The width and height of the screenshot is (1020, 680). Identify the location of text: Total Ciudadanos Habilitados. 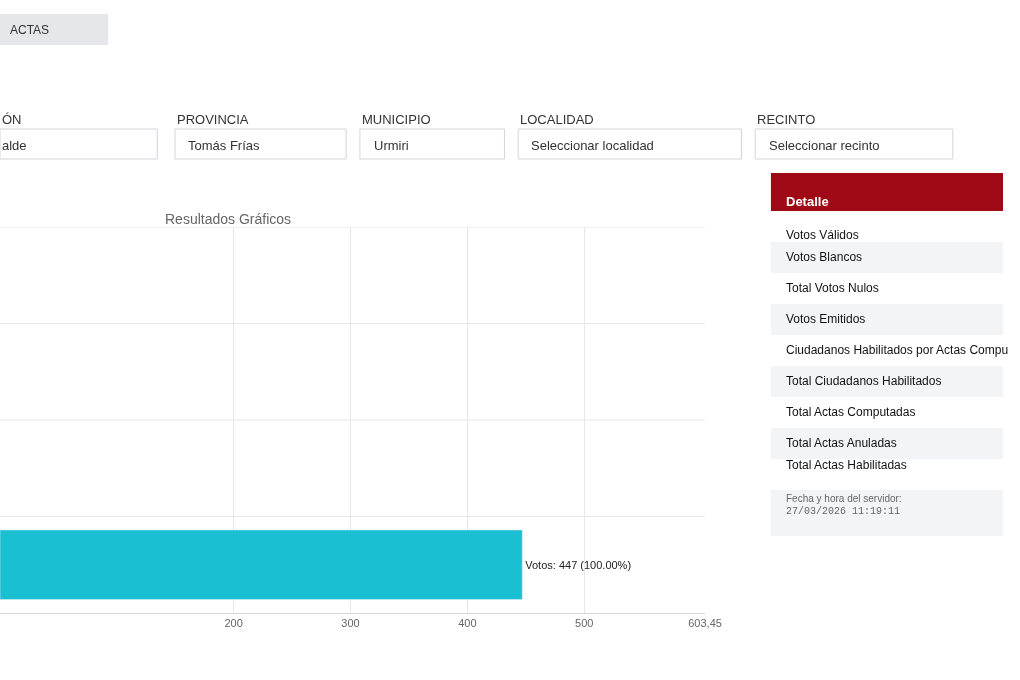
(864, 381).